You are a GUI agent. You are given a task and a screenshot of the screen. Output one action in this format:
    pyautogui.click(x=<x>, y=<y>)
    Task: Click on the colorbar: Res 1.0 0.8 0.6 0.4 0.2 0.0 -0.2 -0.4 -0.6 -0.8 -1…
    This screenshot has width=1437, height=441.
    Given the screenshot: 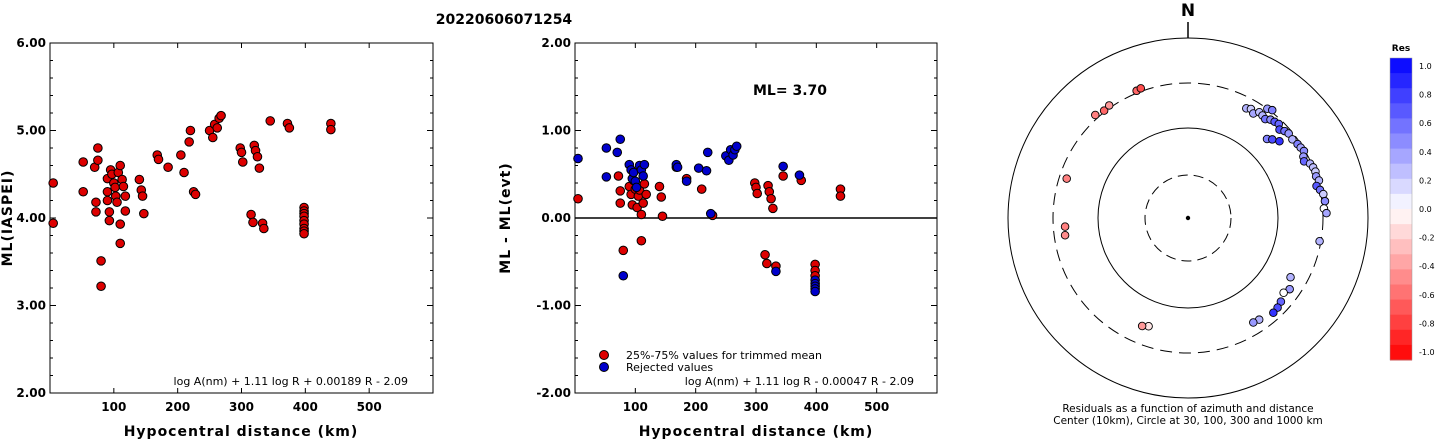 What is the action you would take?
    pyautogui.click(x=1412, y=202)
    